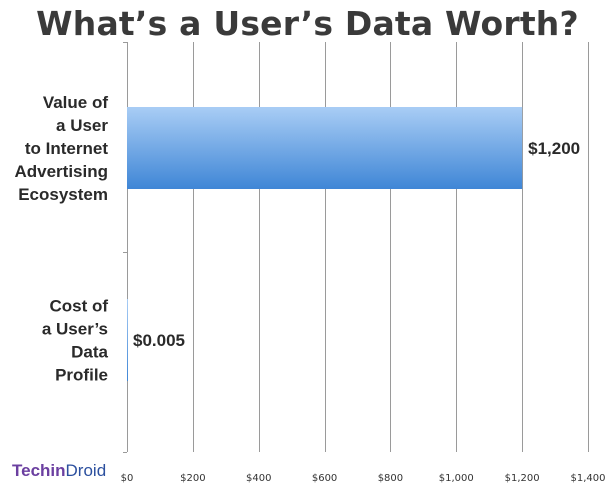 This screenshot has height=494, width=615. I want to click on x-tick-label-0: $0, so click(127, 478).